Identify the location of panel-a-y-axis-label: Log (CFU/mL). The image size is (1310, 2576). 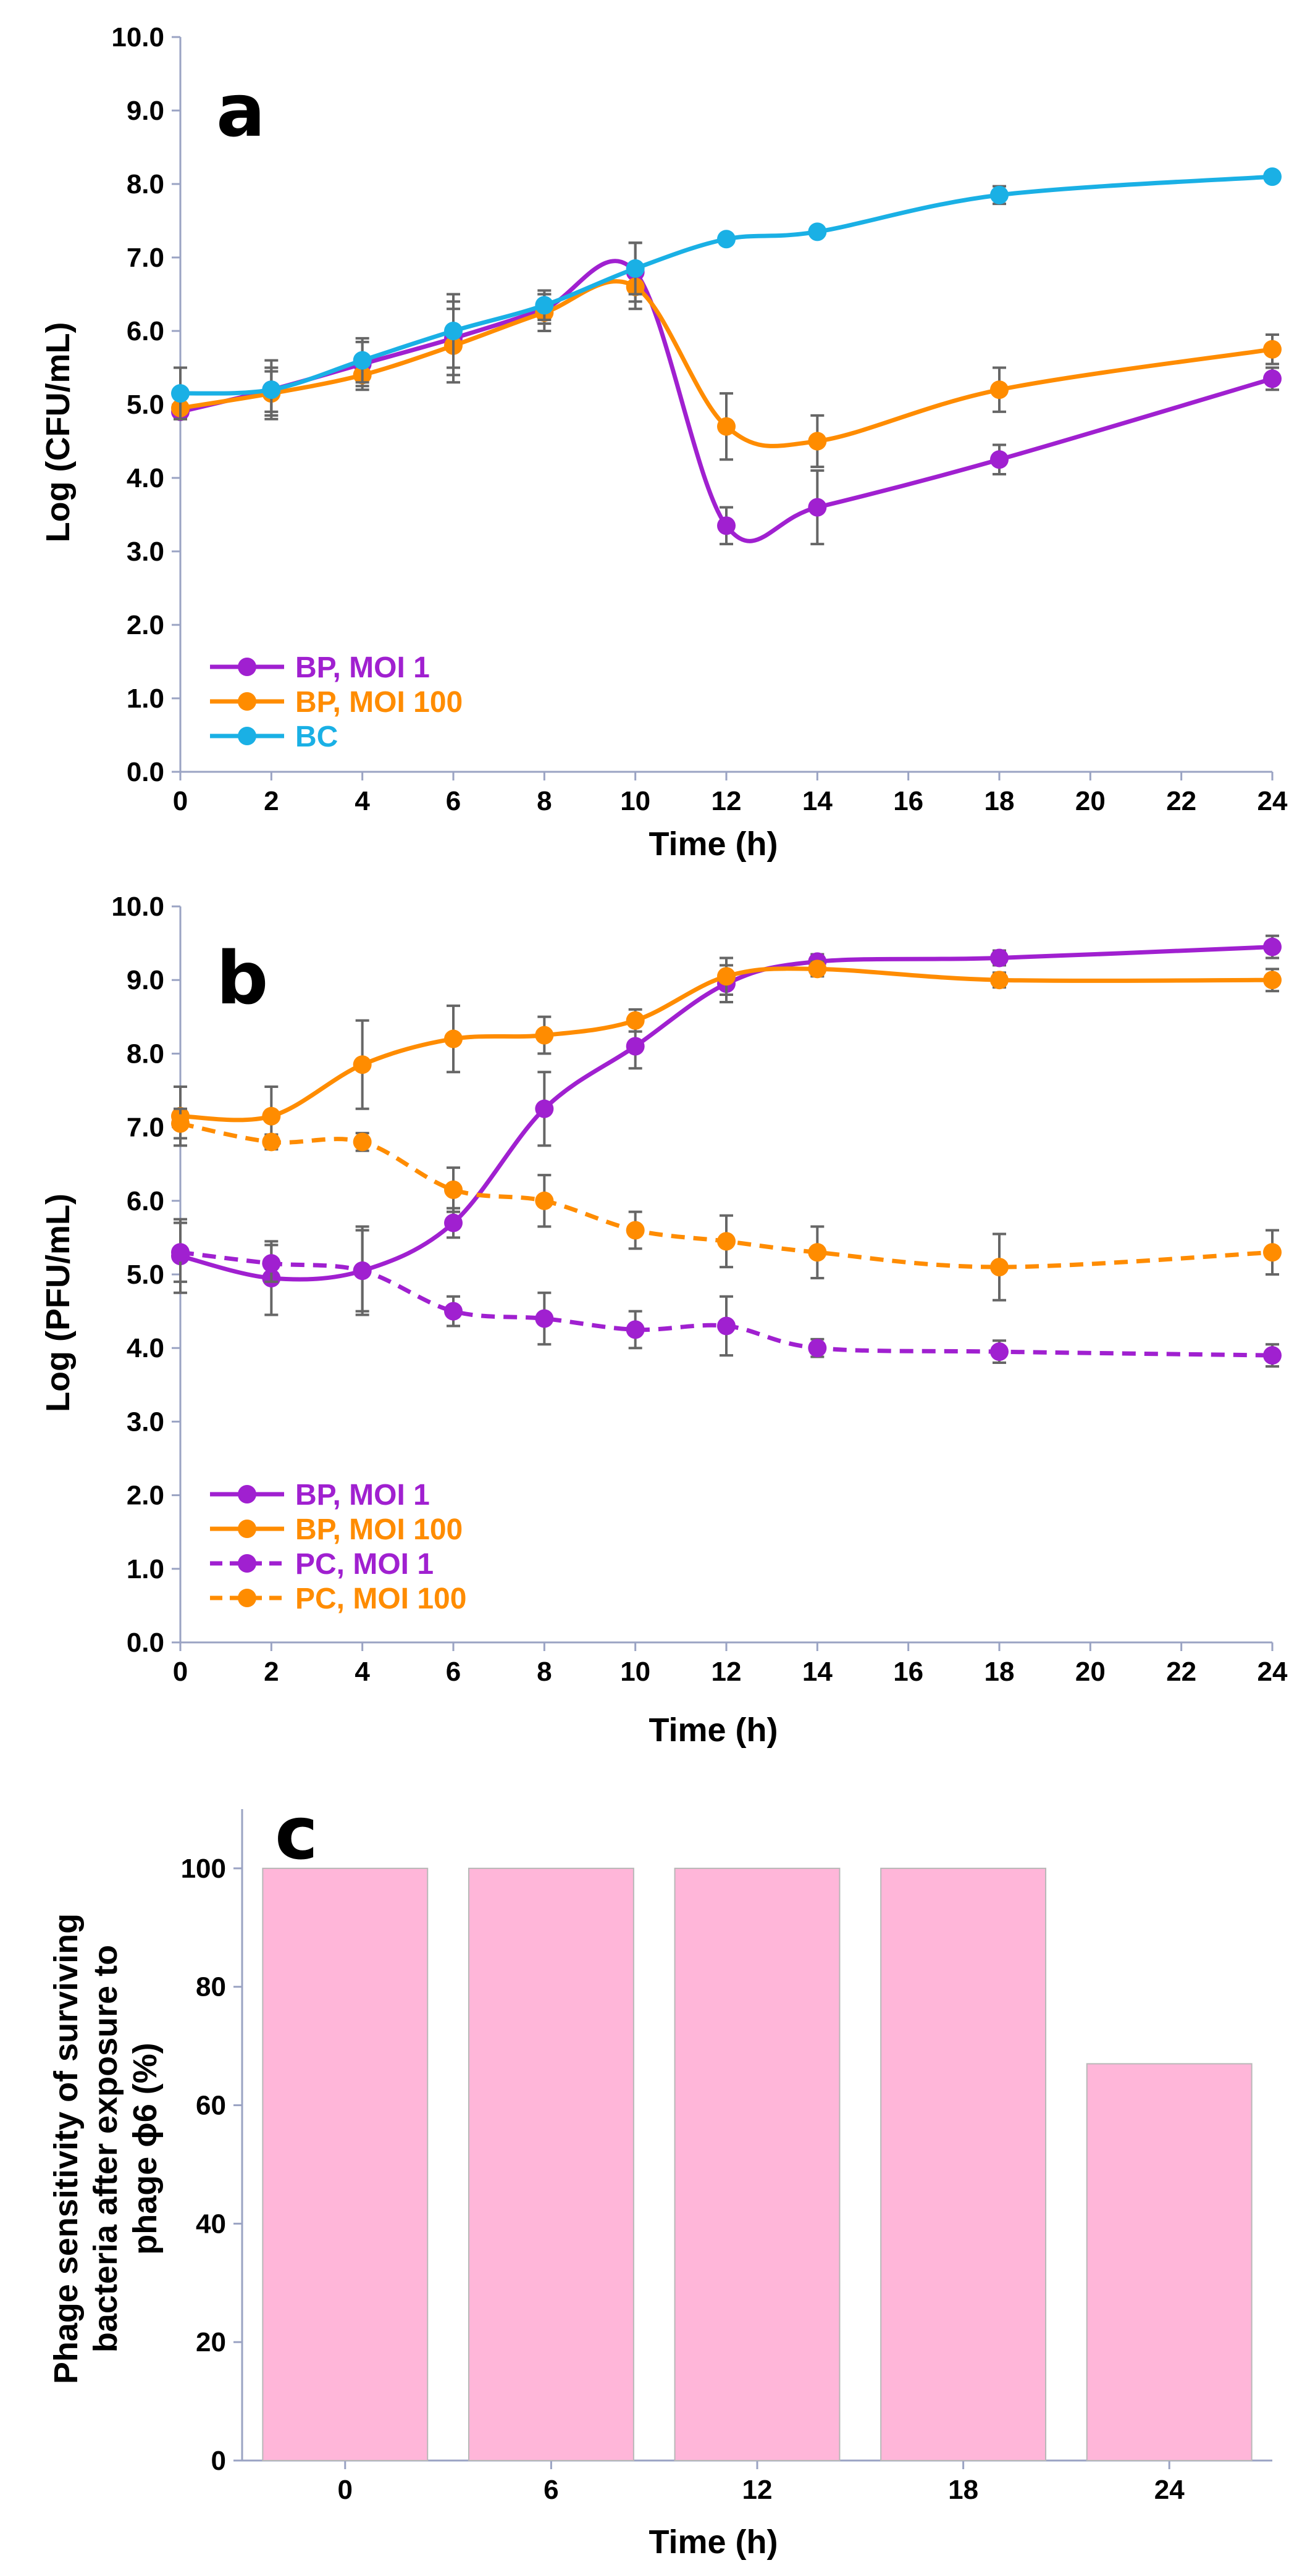
(58, 432).